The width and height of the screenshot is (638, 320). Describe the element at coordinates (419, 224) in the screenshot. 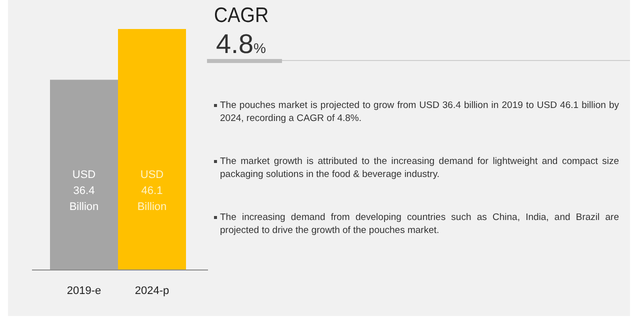

I see `text: The increasing demand from developing countries such as China, India, and Brazil are projected to drive the growth of the pouches market.` at that location.